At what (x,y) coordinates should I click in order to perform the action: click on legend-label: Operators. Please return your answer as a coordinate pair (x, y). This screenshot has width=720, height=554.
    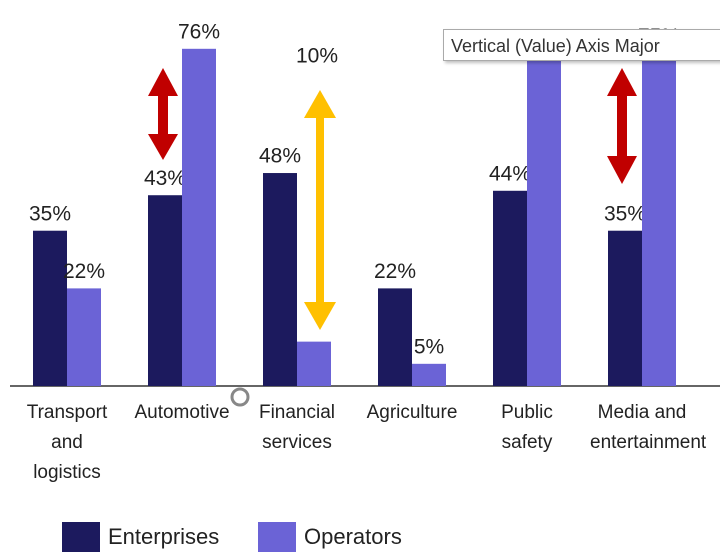
    Looking at the image, I should click on (353, 536).